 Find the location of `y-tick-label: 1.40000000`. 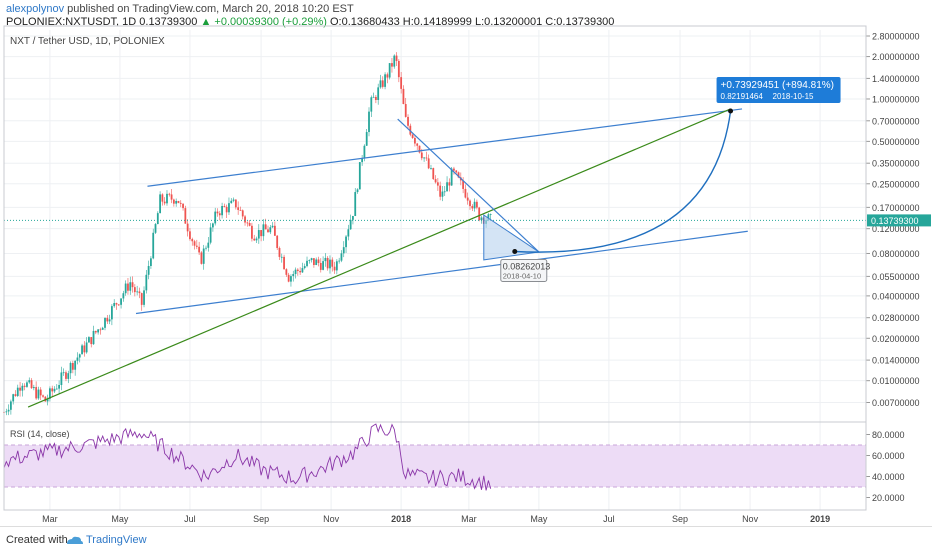

y-tick-label: 1.40000000 is located at coordinates (896, 79).